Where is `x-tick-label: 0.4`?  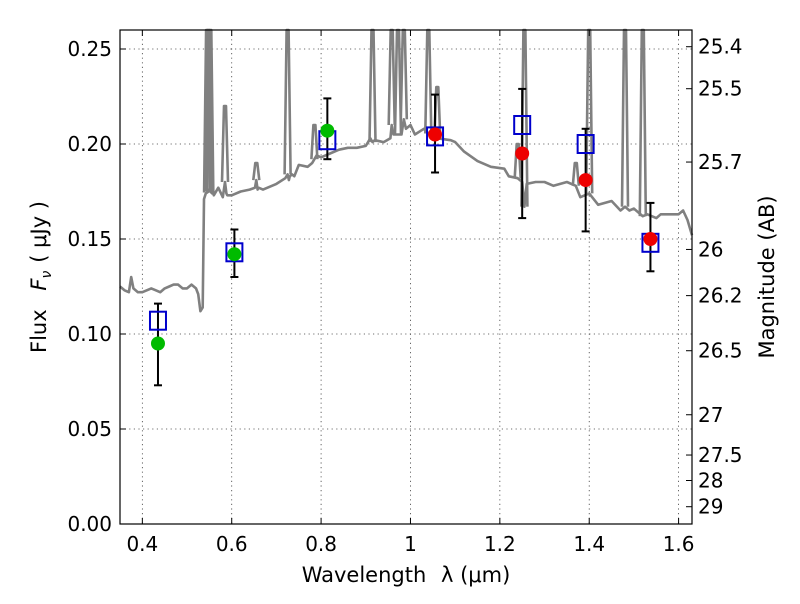 x-tick-label: 0.4 is located at coordinates (142, 544).